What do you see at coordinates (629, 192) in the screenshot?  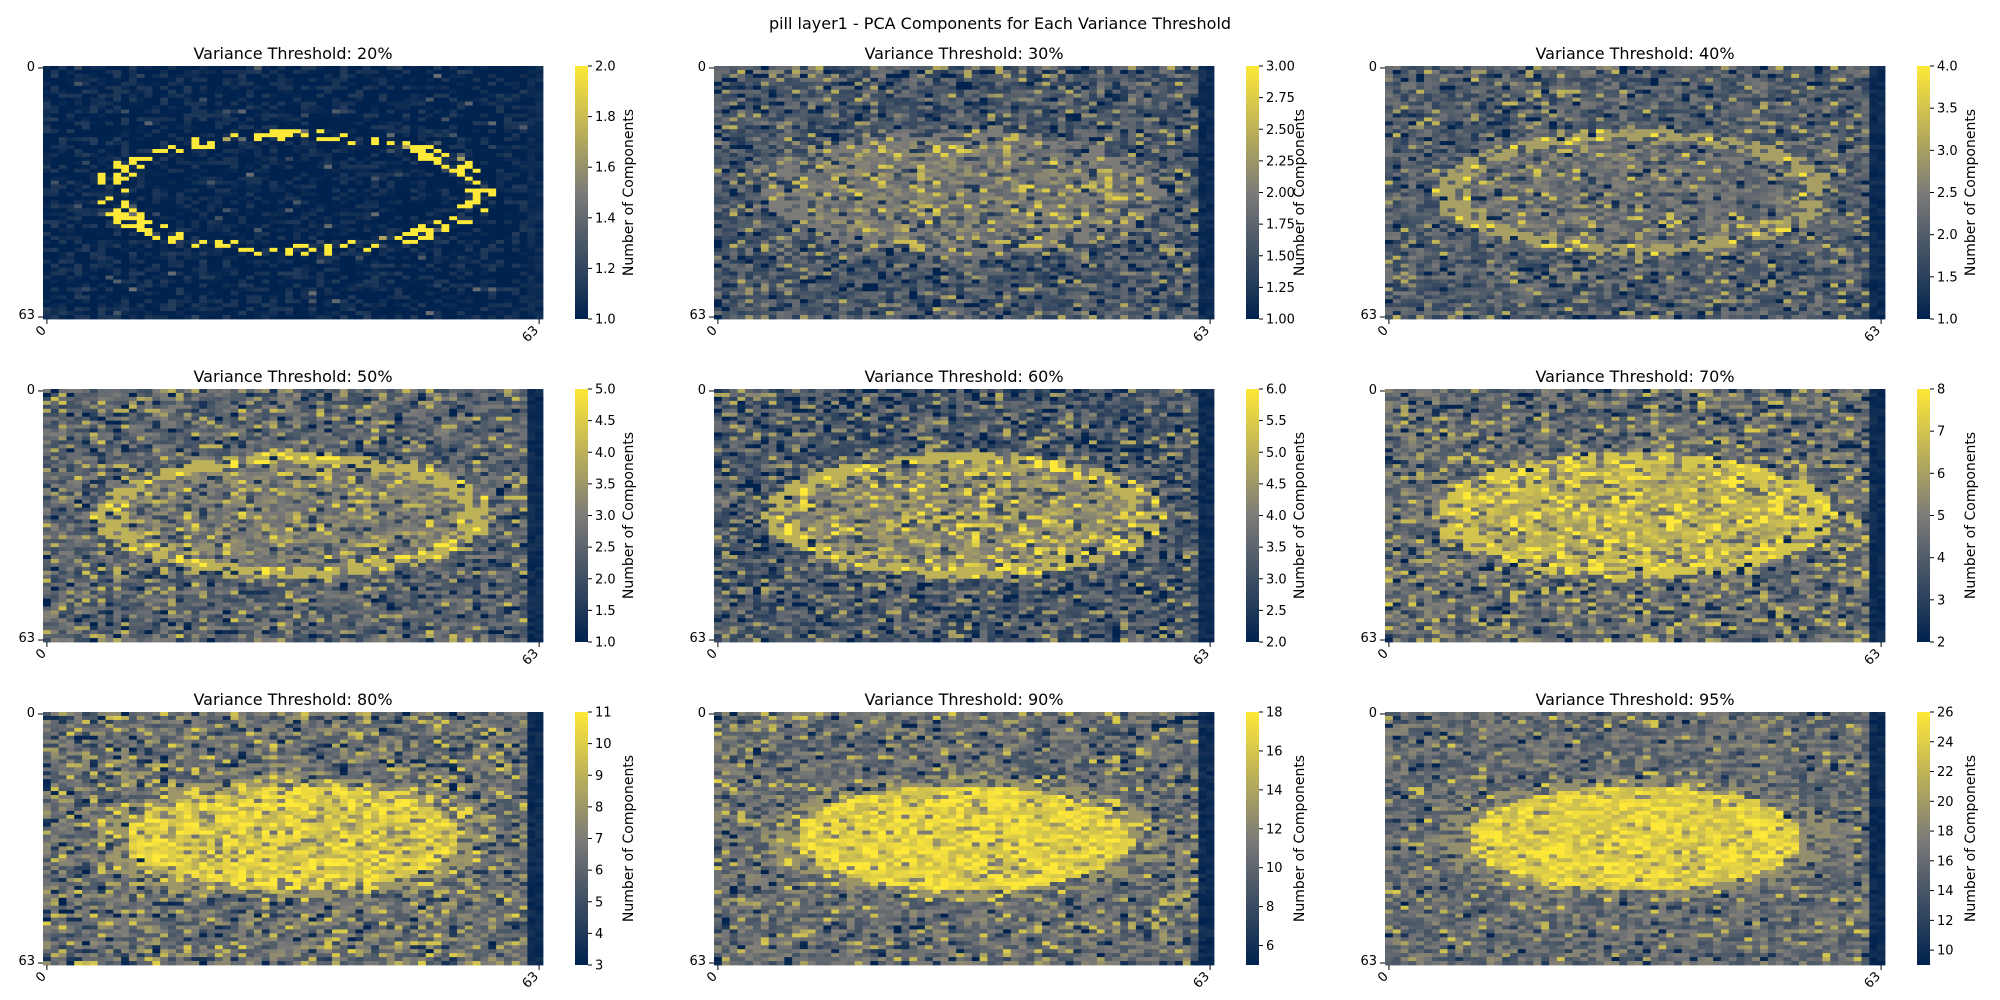 I see `colorbar-label: Number of Components` at bounding box center [629, 192].